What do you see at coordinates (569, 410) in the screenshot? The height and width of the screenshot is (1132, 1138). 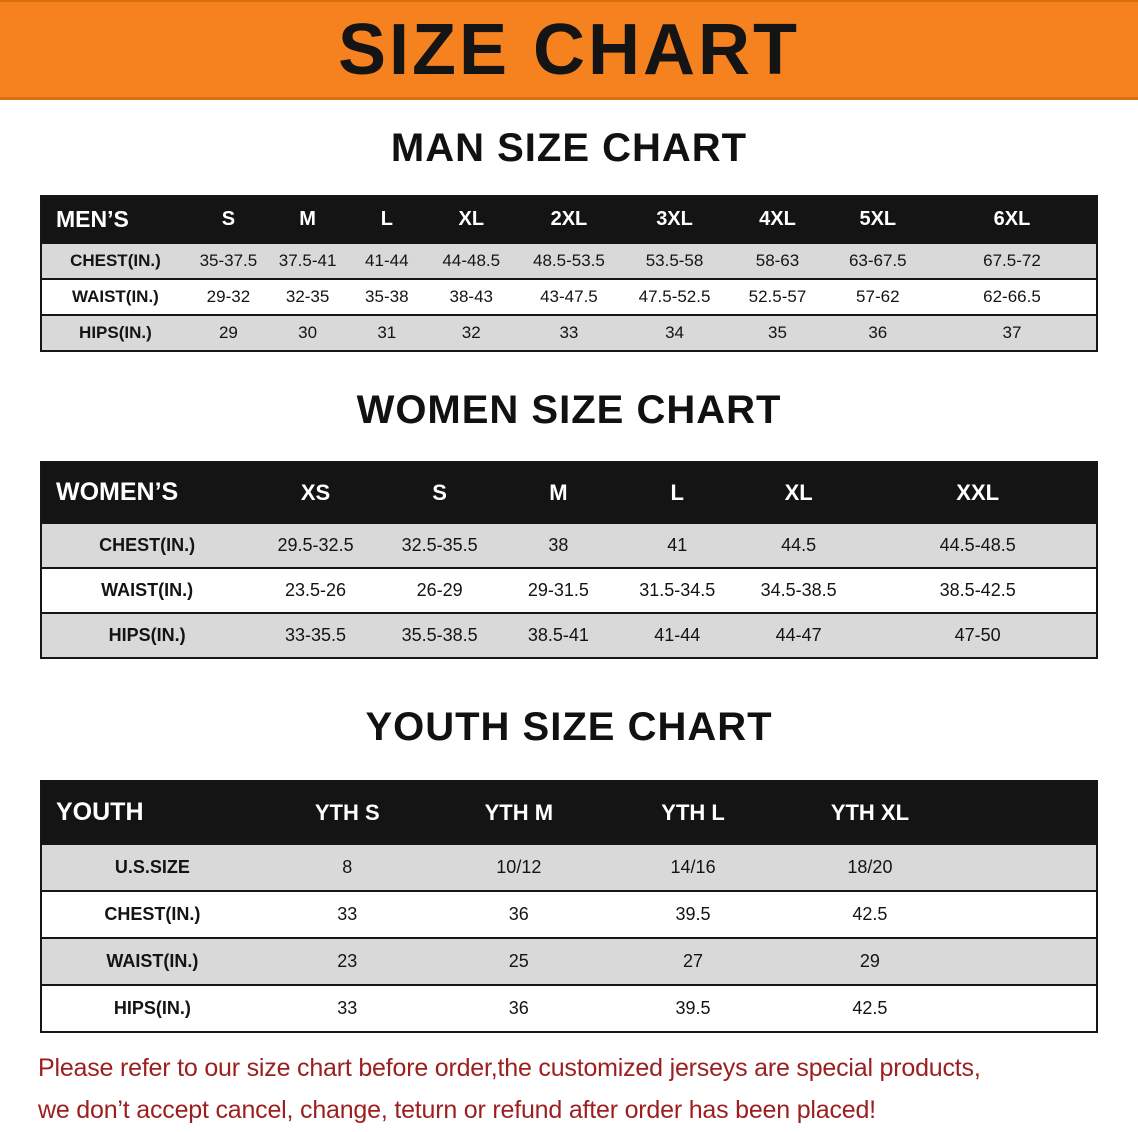 I see `women-section-heading: WOMEN SIZE CHART` at bounding box center [569, 410].